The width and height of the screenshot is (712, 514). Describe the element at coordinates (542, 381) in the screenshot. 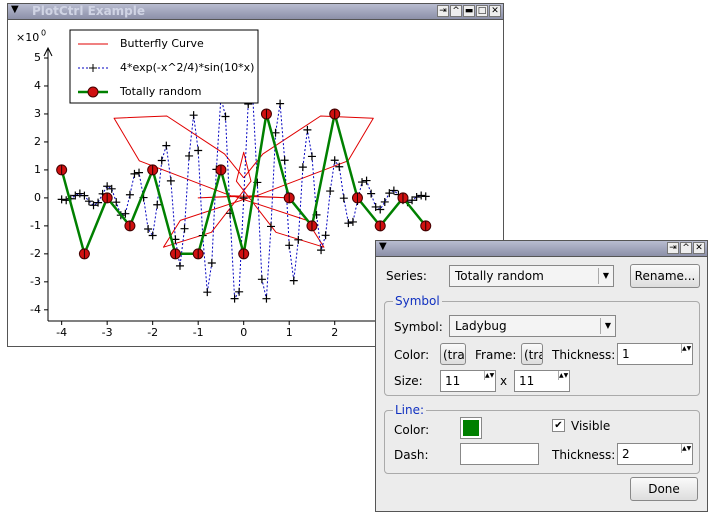

I see `size-height-spin: 11` at that location.